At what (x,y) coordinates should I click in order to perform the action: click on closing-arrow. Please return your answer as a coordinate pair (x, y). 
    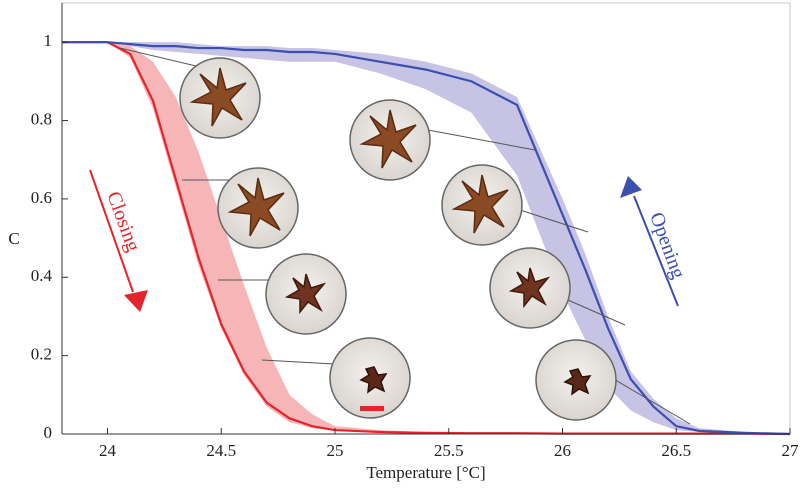
    Looking at the image, I should click on (118, 240).